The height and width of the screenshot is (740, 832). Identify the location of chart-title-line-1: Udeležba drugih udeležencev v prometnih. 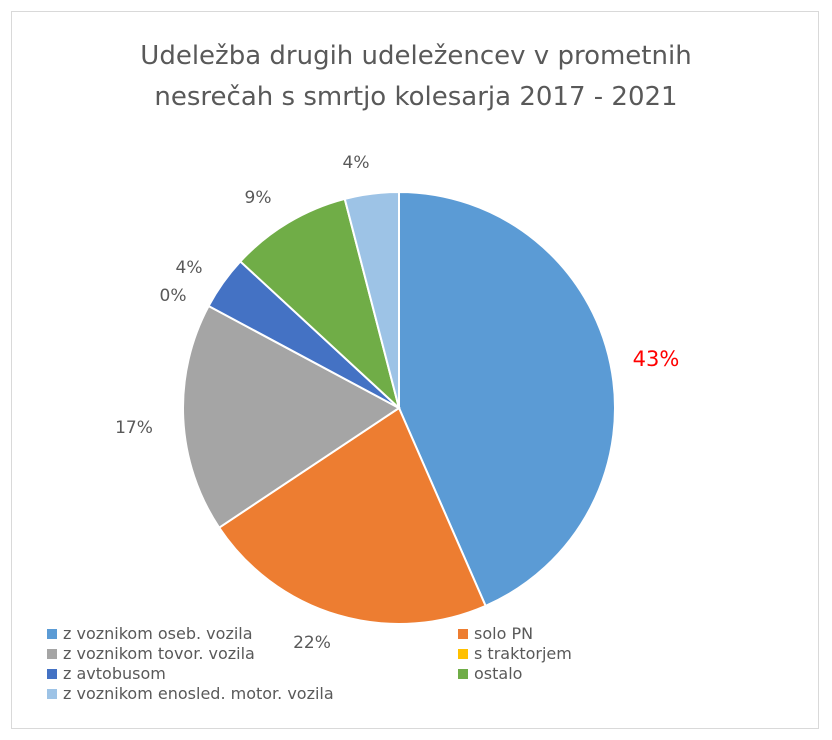
(416, 56).